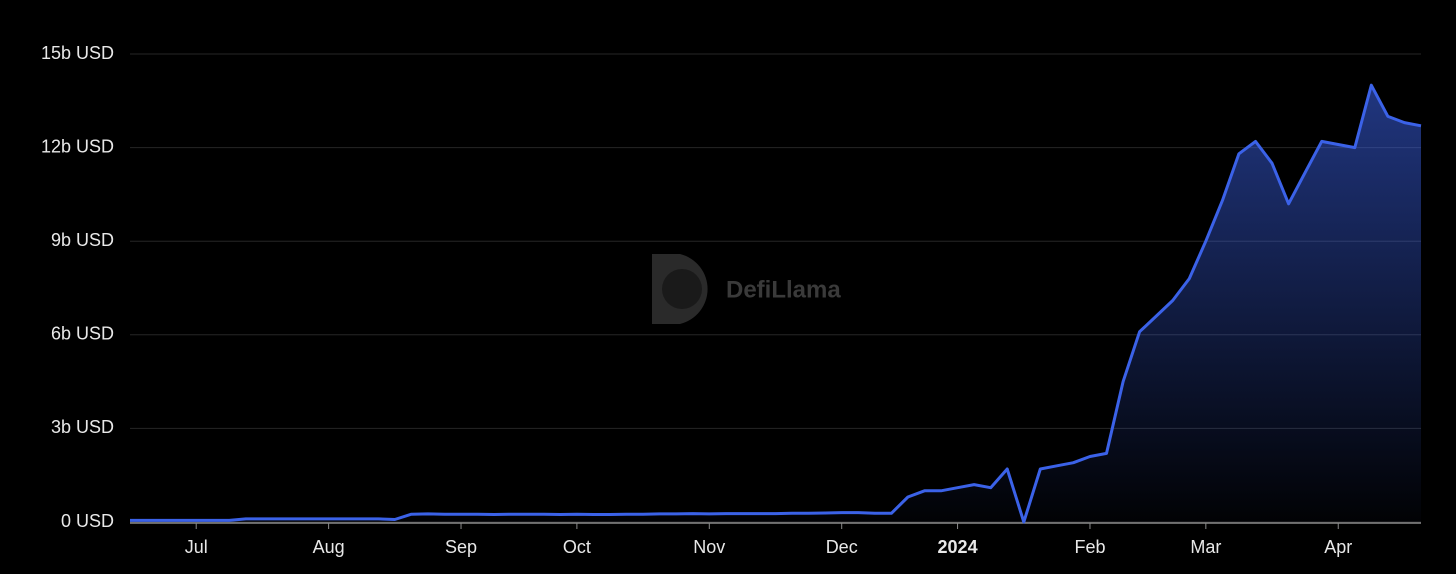 This screenshot has height=574, width=1456. What do you see at coordinates (680, 289) in the screenshot?
I see `watermark-logo` at bounding box center [680, 289].